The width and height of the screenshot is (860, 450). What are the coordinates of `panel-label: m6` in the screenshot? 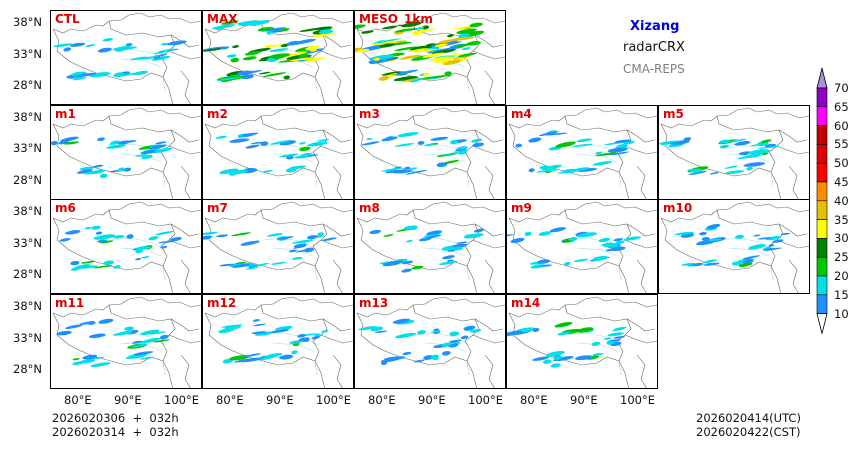 It's located at (65, 208).